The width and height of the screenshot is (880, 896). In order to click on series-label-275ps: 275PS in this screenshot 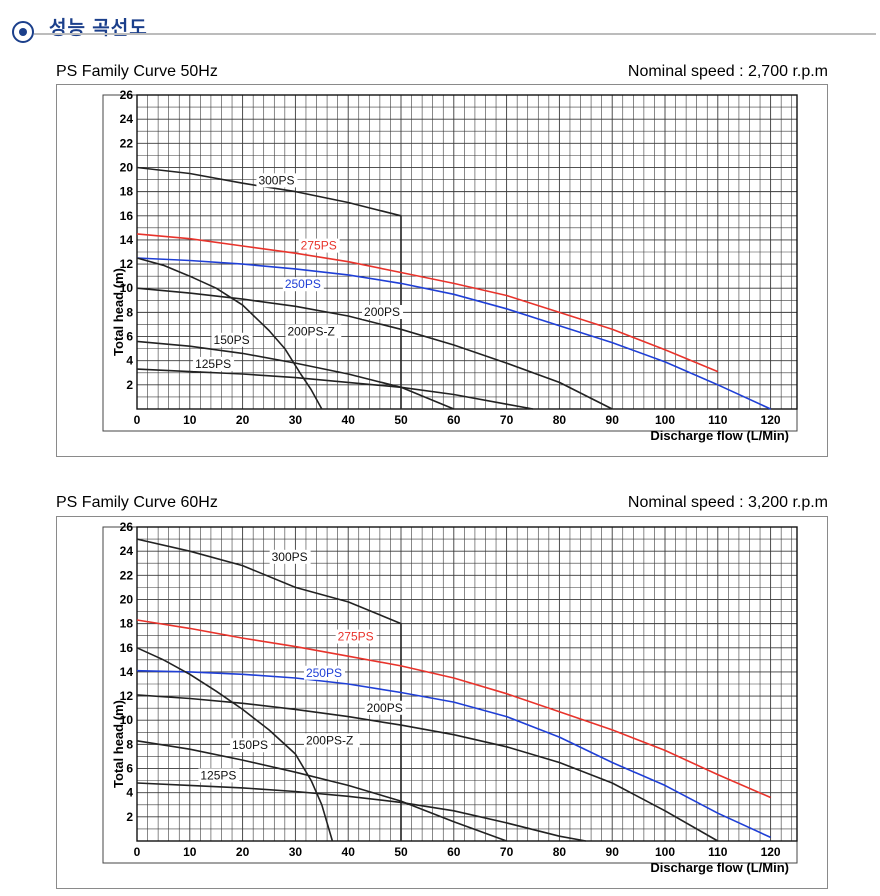, I will do `click(319, 246)`.